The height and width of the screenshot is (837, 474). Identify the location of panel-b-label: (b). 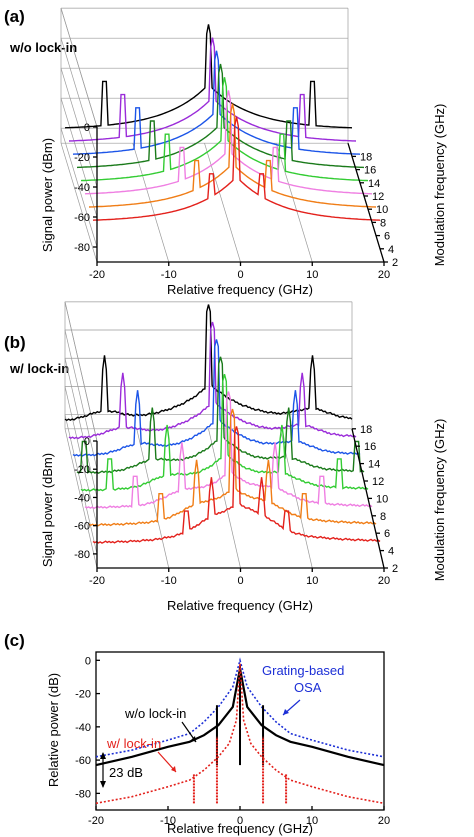
(15, 342).